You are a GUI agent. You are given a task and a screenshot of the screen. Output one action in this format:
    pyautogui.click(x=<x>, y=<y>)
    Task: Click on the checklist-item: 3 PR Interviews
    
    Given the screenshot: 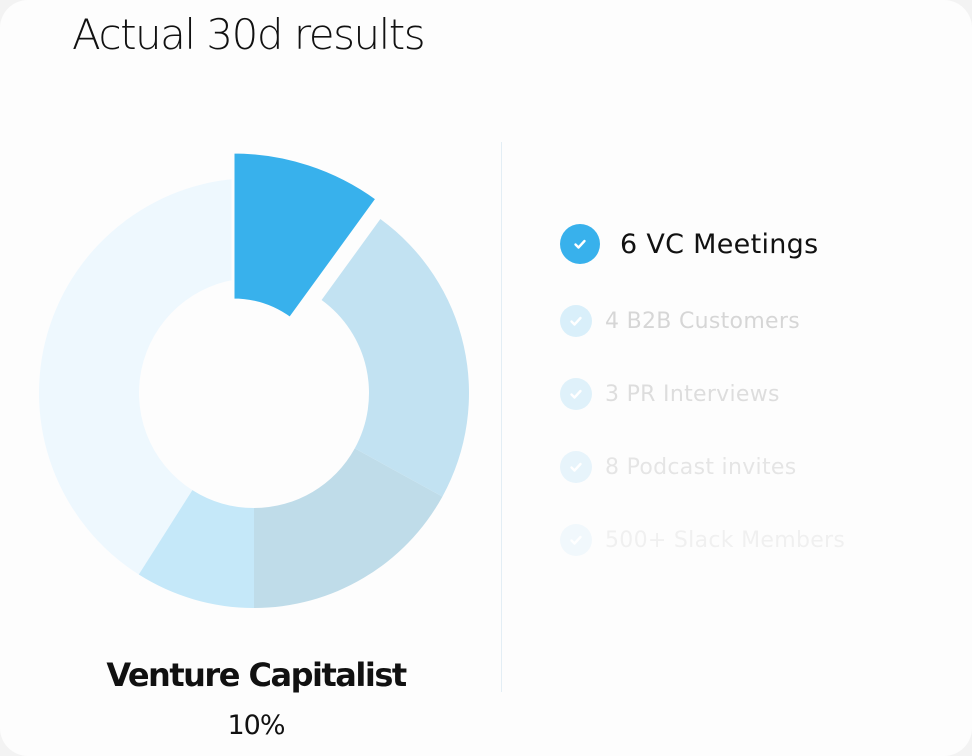 What is the action you would take?
    pyautogui.click(x=670, y=394)
    